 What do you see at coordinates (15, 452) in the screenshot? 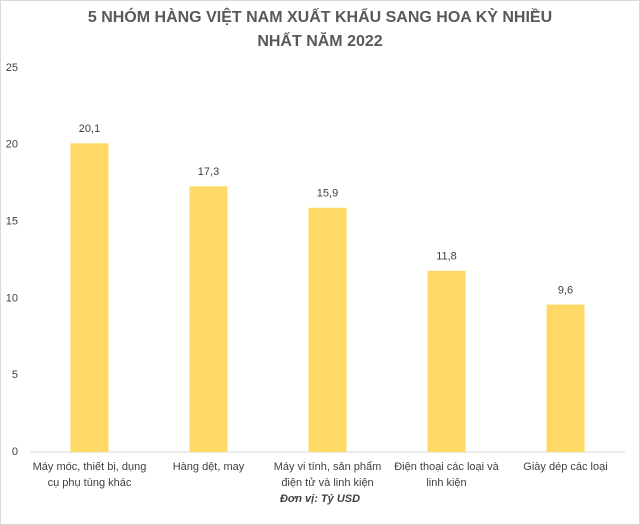
I see `y-tick-label: 0` at bounding box center [15, 452].